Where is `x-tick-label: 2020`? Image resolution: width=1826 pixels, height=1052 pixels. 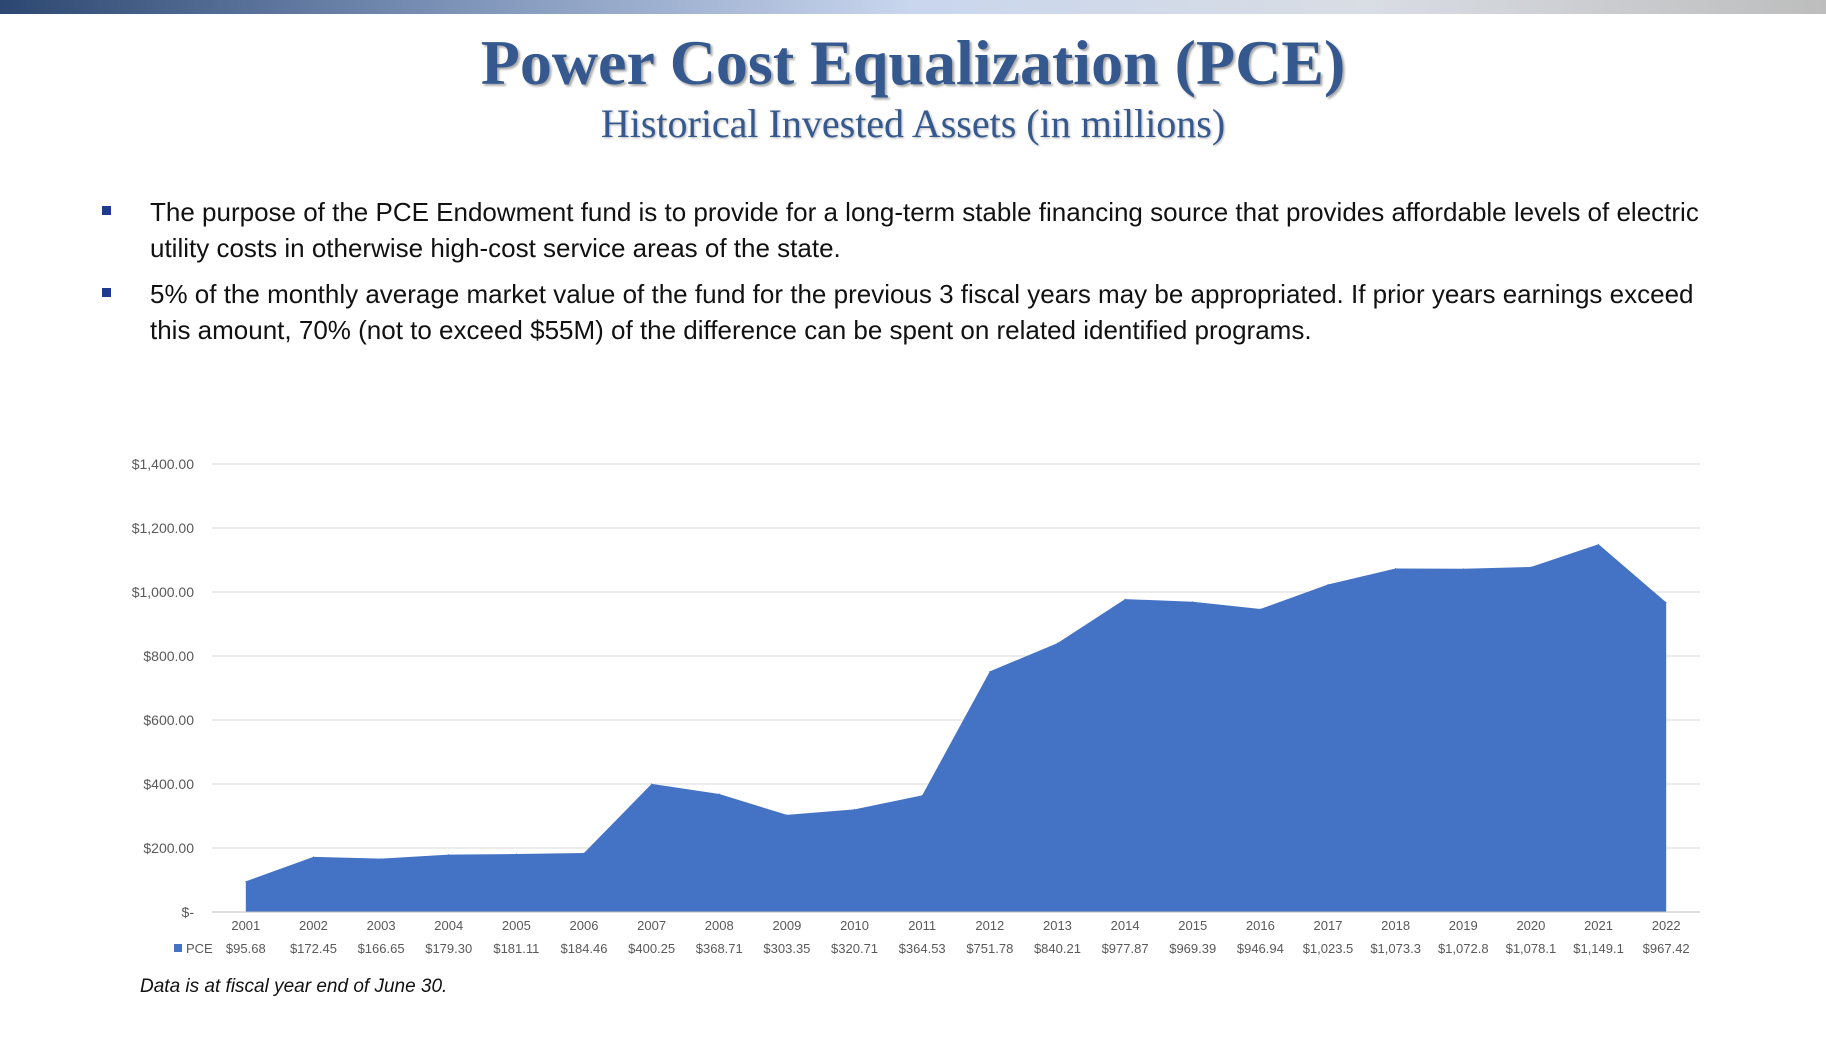
x-tick-label: 2020 is located at coordinates (1530, 925).